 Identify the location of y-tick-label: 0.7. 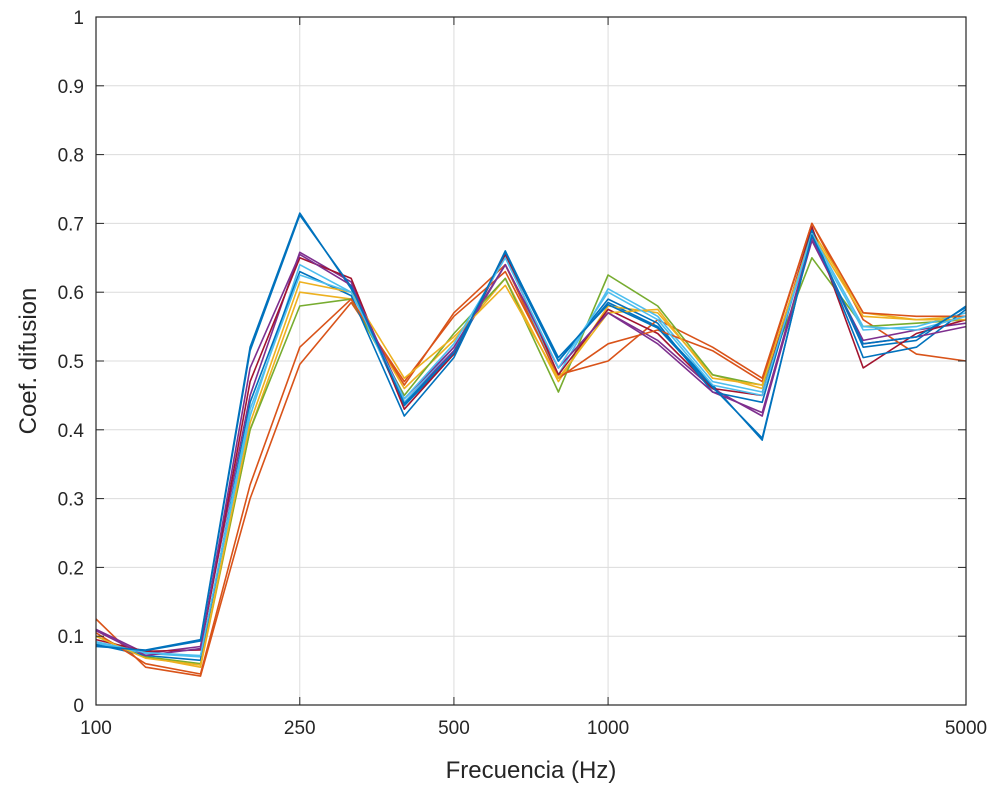
(71, 224).